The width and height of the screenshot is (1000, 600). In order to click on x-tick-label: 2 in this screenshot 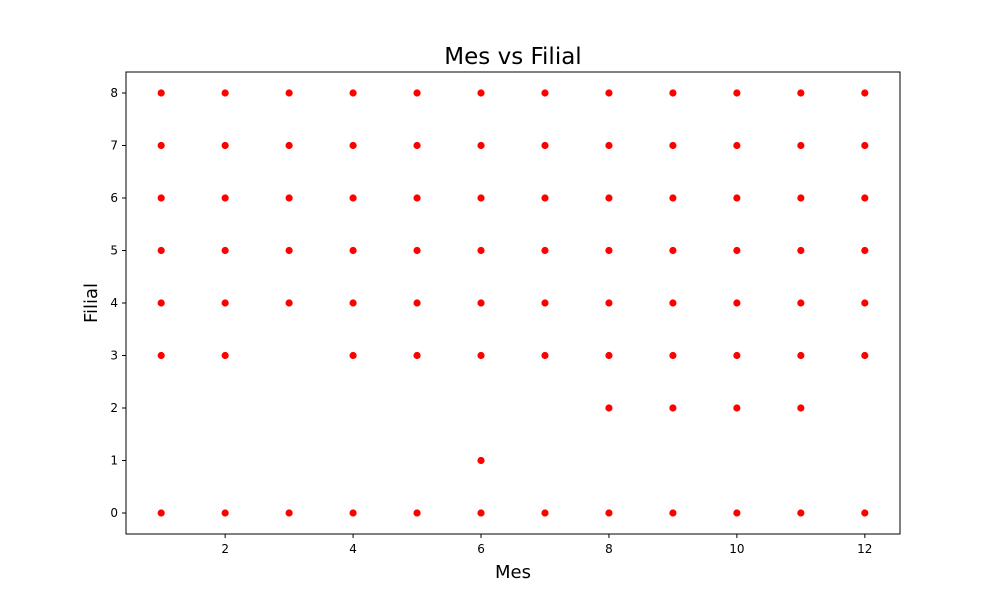, I will do `click(225, 549)`.